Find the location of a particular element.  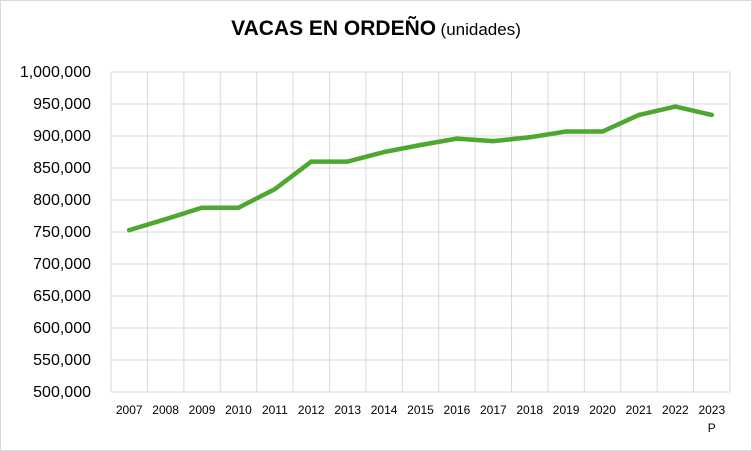

x-tick-label: 2018 is located at coordinates (529, 410).